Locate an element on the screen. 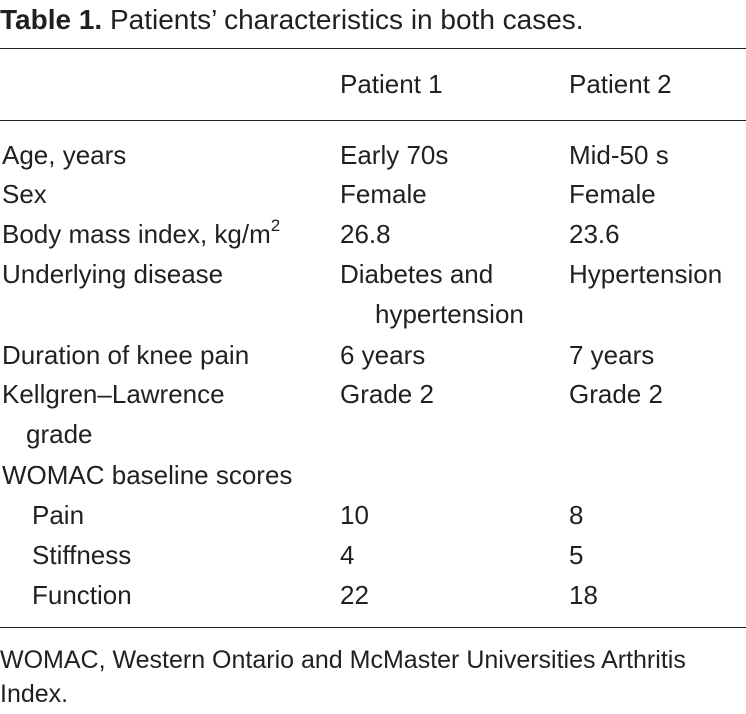 This screenshot has height=714, width=746. cell-disease-patient-2: Hypertension is located at coordinates (646, 274).